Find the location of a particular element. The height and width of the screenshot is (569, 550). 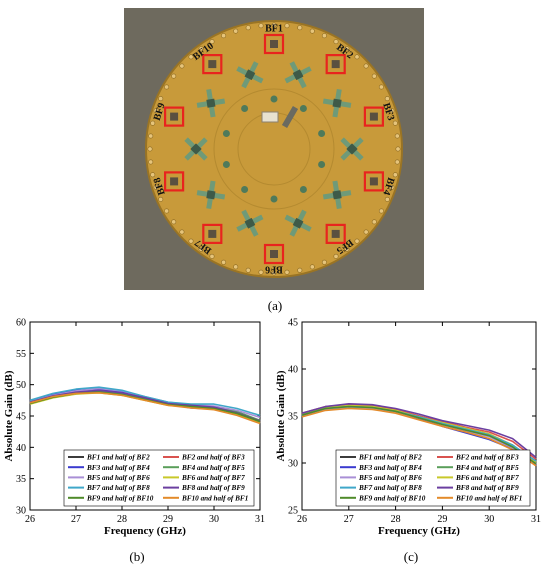

y-tick-label: 30 is located at coordinates (293, 464).